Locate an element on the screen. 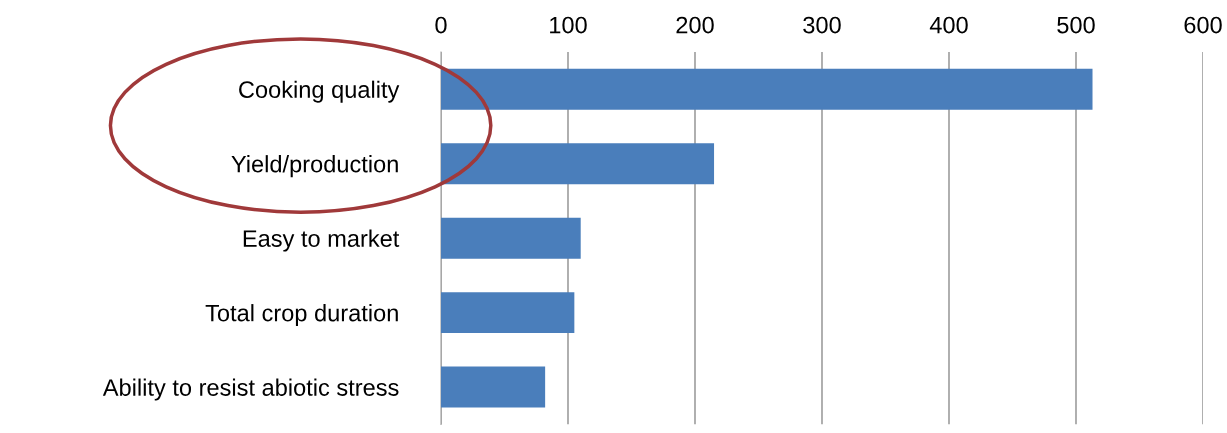 The width and height of the screenshot is (1227, 433). x-tick-label: 500 is located at coordinates (1076, 25).